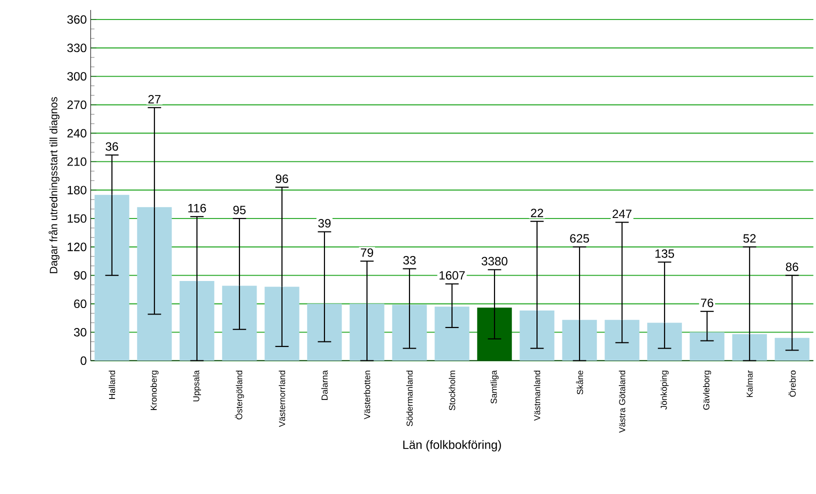  What do you see at coordinates (77, 218) in the screenshot?
I see `y-tick-label: 150` at bounding box center [77, 218].